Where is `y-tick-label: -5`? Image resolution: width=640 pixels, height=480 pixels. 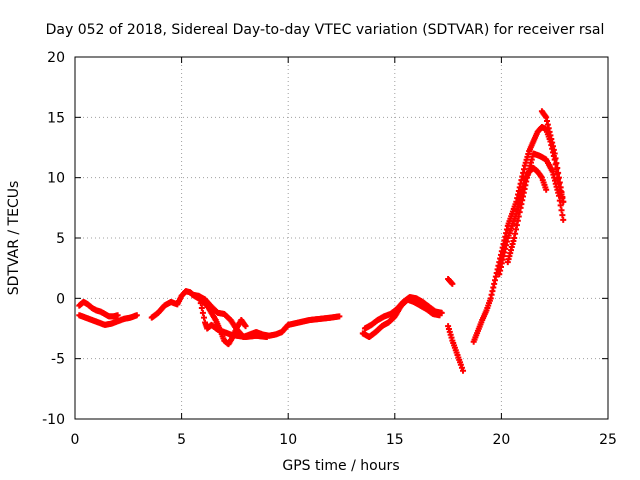
y-tick-label: -5 is located at coordinates (58, 360).